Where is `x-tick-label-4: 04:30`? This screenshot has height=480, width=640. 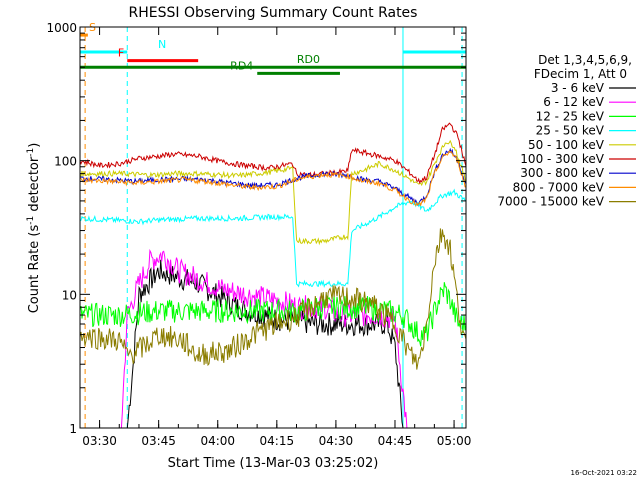 x-tick-label-4: 04:30 is located at coordinates (336, 441).